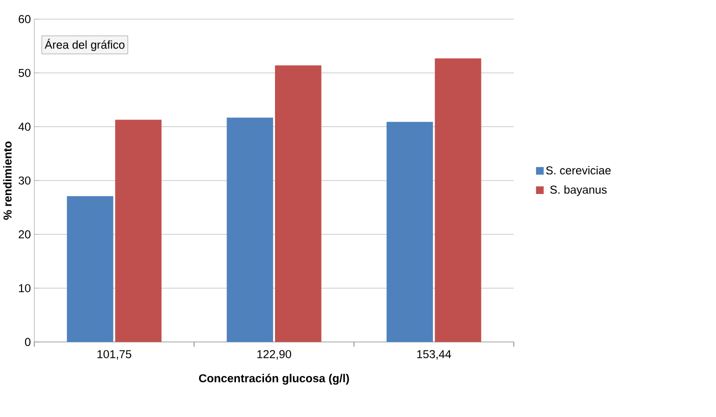 This screenshot has width=716, height=417. I want to click on x-tick-label: 122,90, so click(274, 355).